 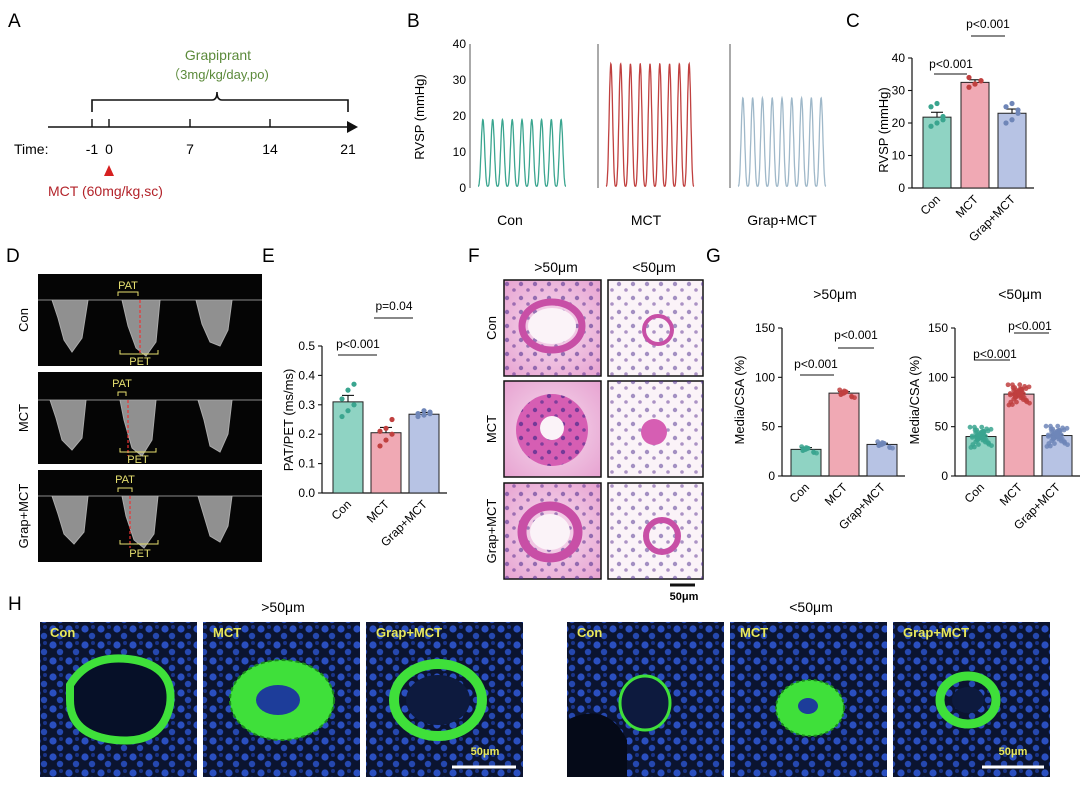 What do you see at coordinates (268, 256) in the screenshot?
I see `panel-letter-e: E` at bounding box center [268, 256].